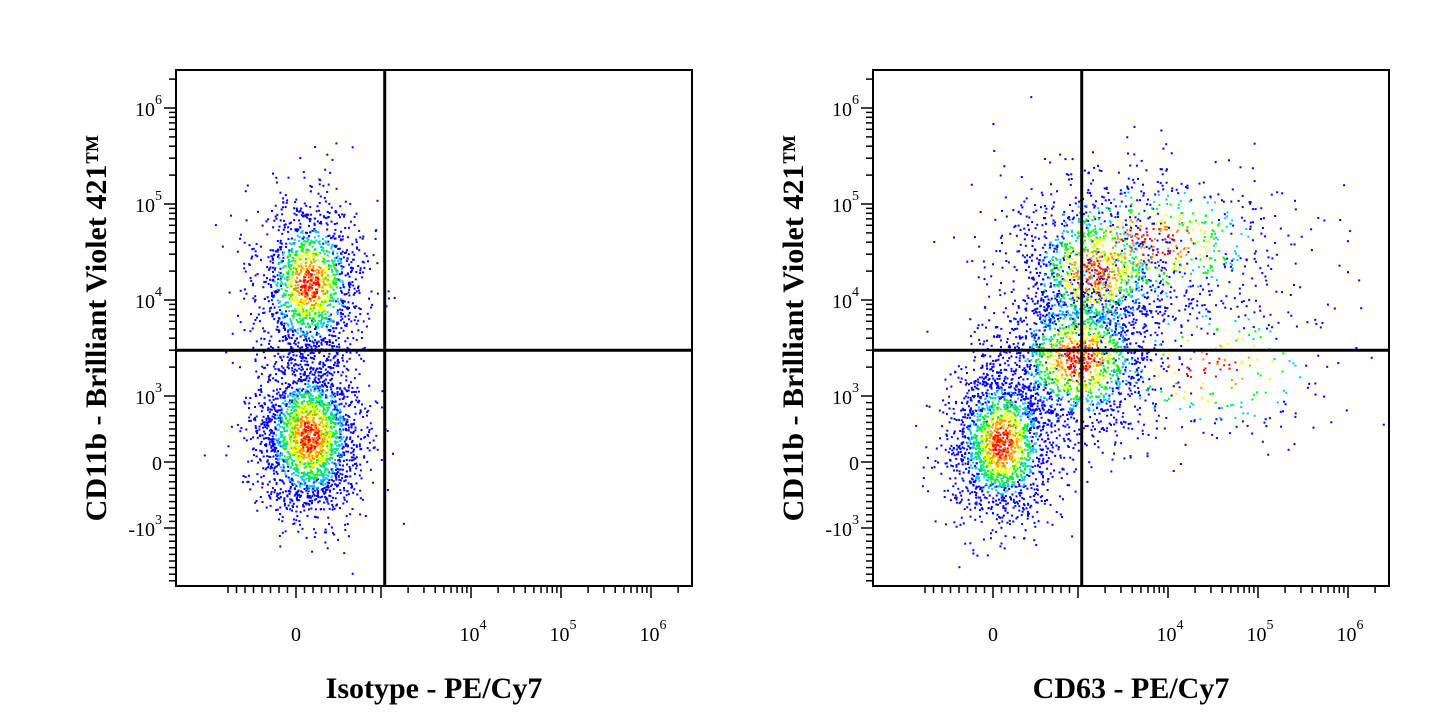 The image size is (1445, 723). I want to click on y-tick-label: -103, so click(145, 527).